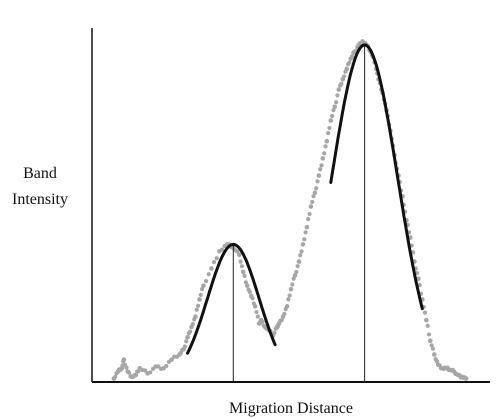  I want to click on x-axis-label: Migration Distance, so click(291, 408).